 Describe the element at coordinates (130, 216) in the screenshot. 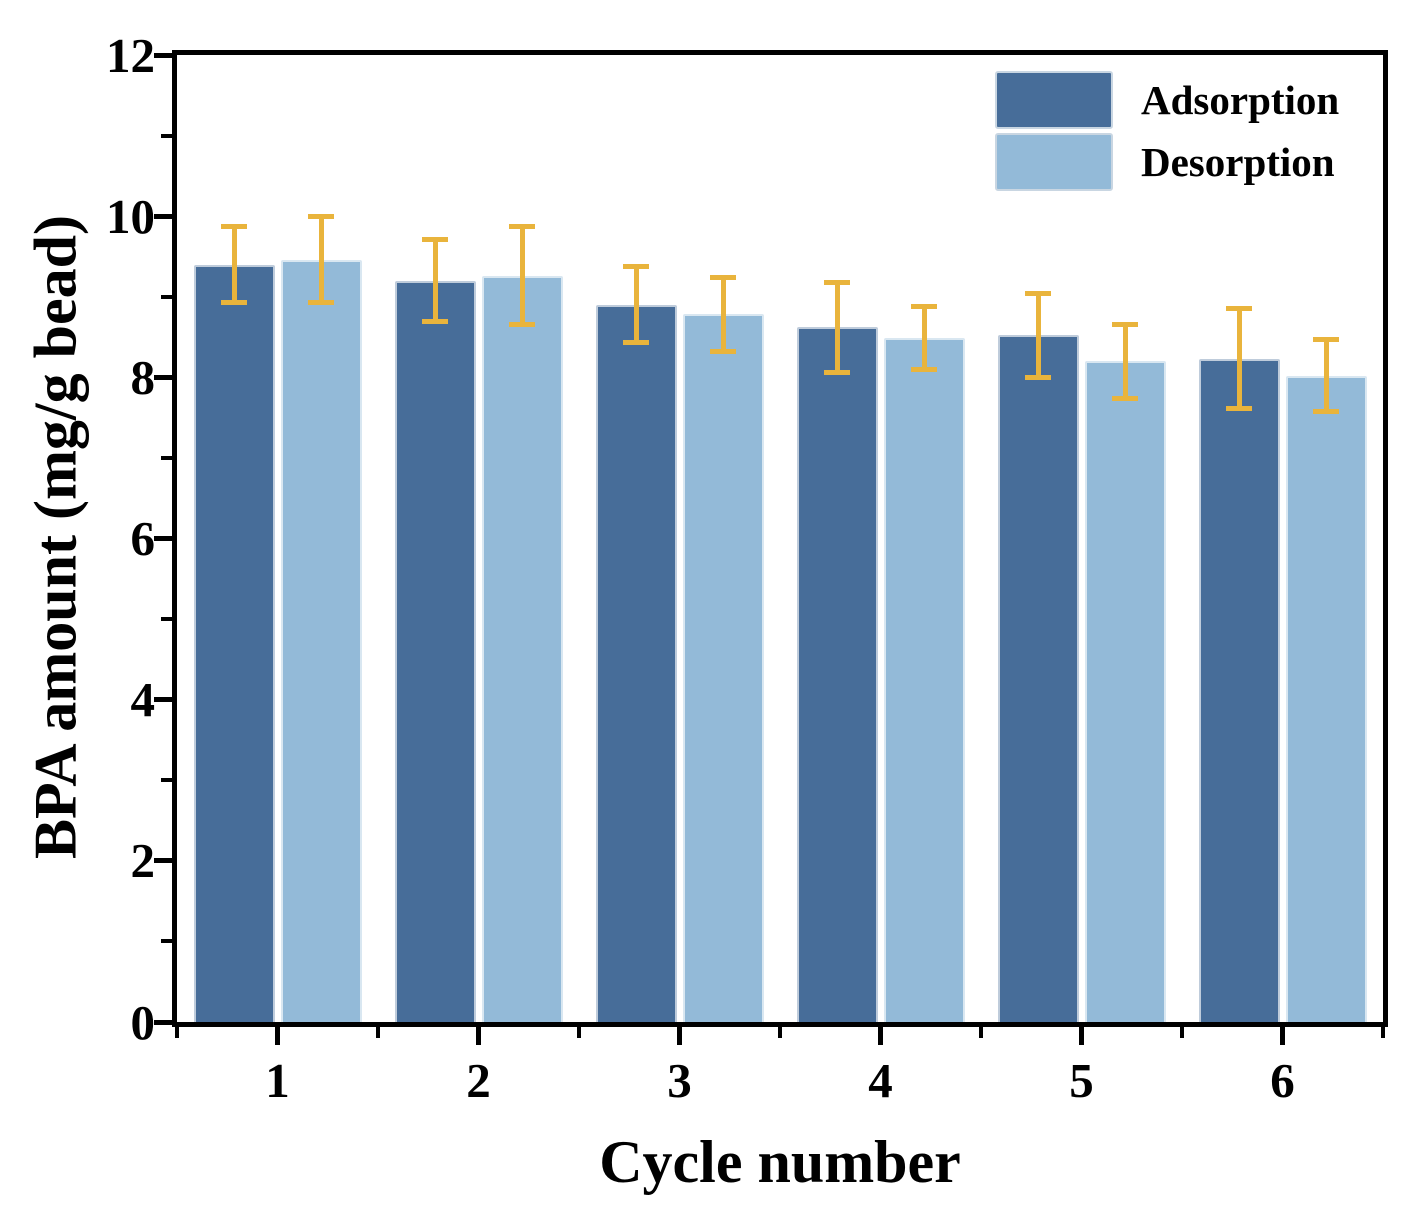

I see `y-tick-label: 10` at that location.